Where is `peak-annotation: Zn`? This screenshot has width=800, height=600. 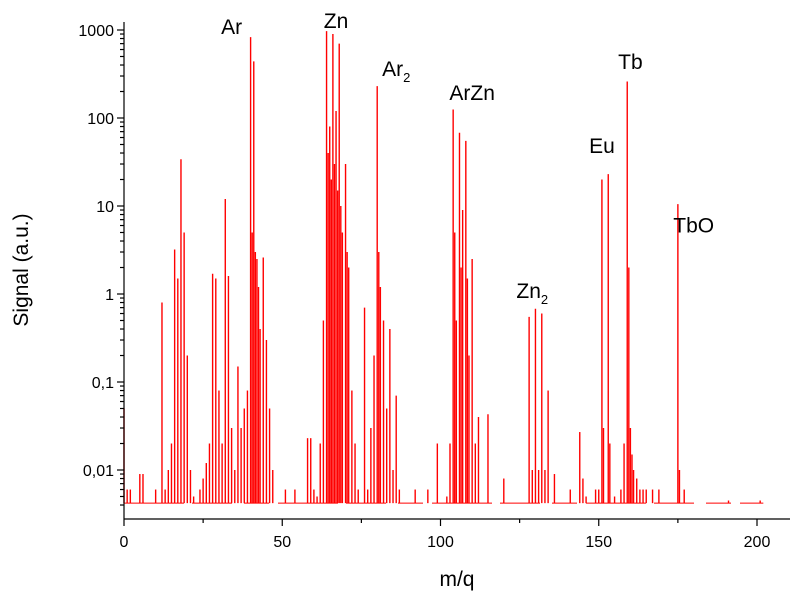
peak-annotation: Zn is located at coordinates (336, 21).